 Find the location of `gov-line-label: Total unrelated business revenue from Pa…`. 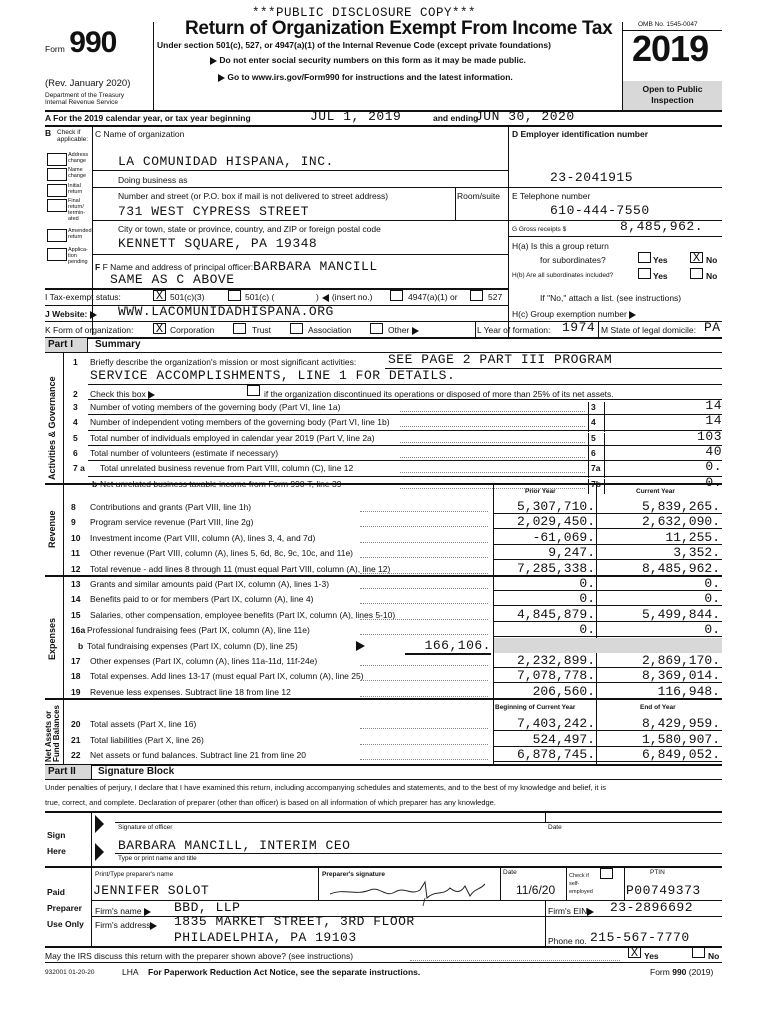

gov-line-label: Total unrelated business revenue from Pa… is located at coordinates (227, 468).